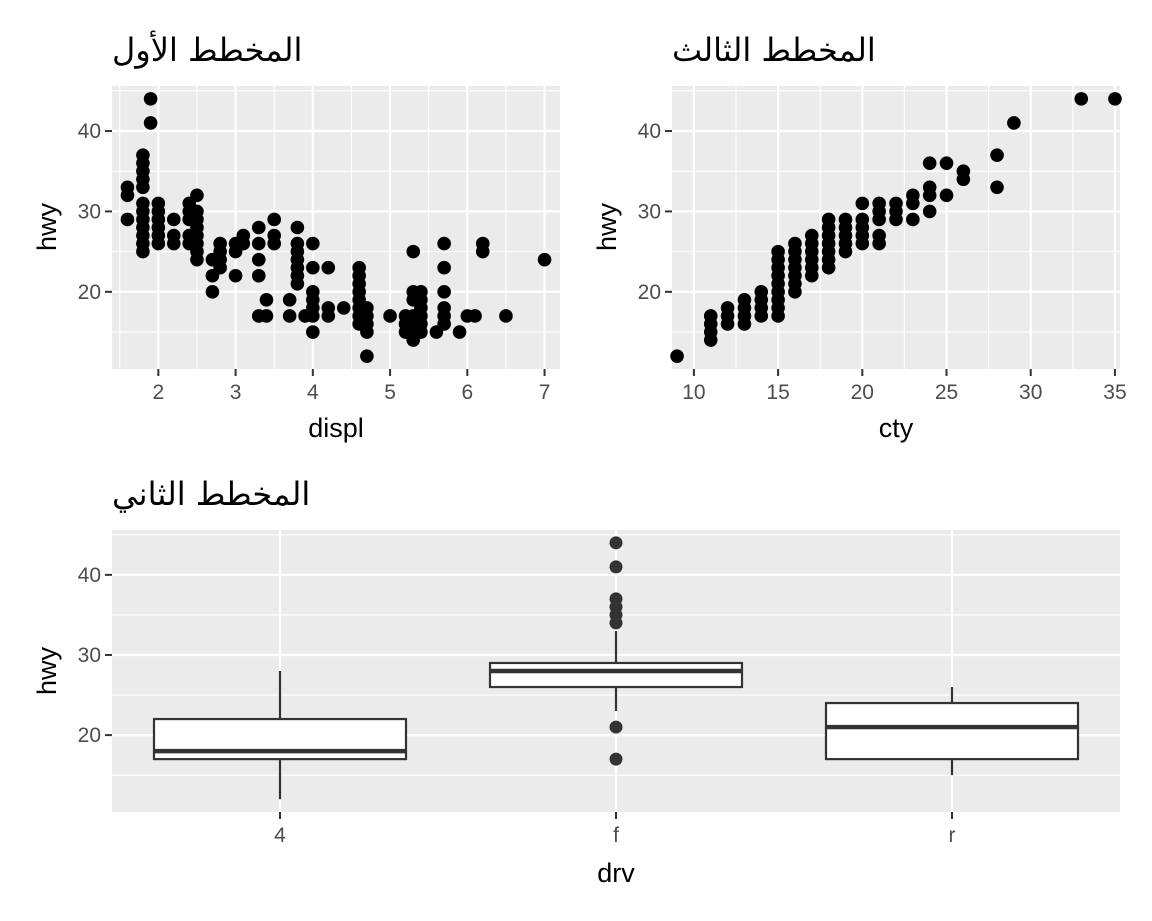 This screenshot has height=921, width=1152. I want to click on plot-3-x-tick-label: 10, so click(693, 392).